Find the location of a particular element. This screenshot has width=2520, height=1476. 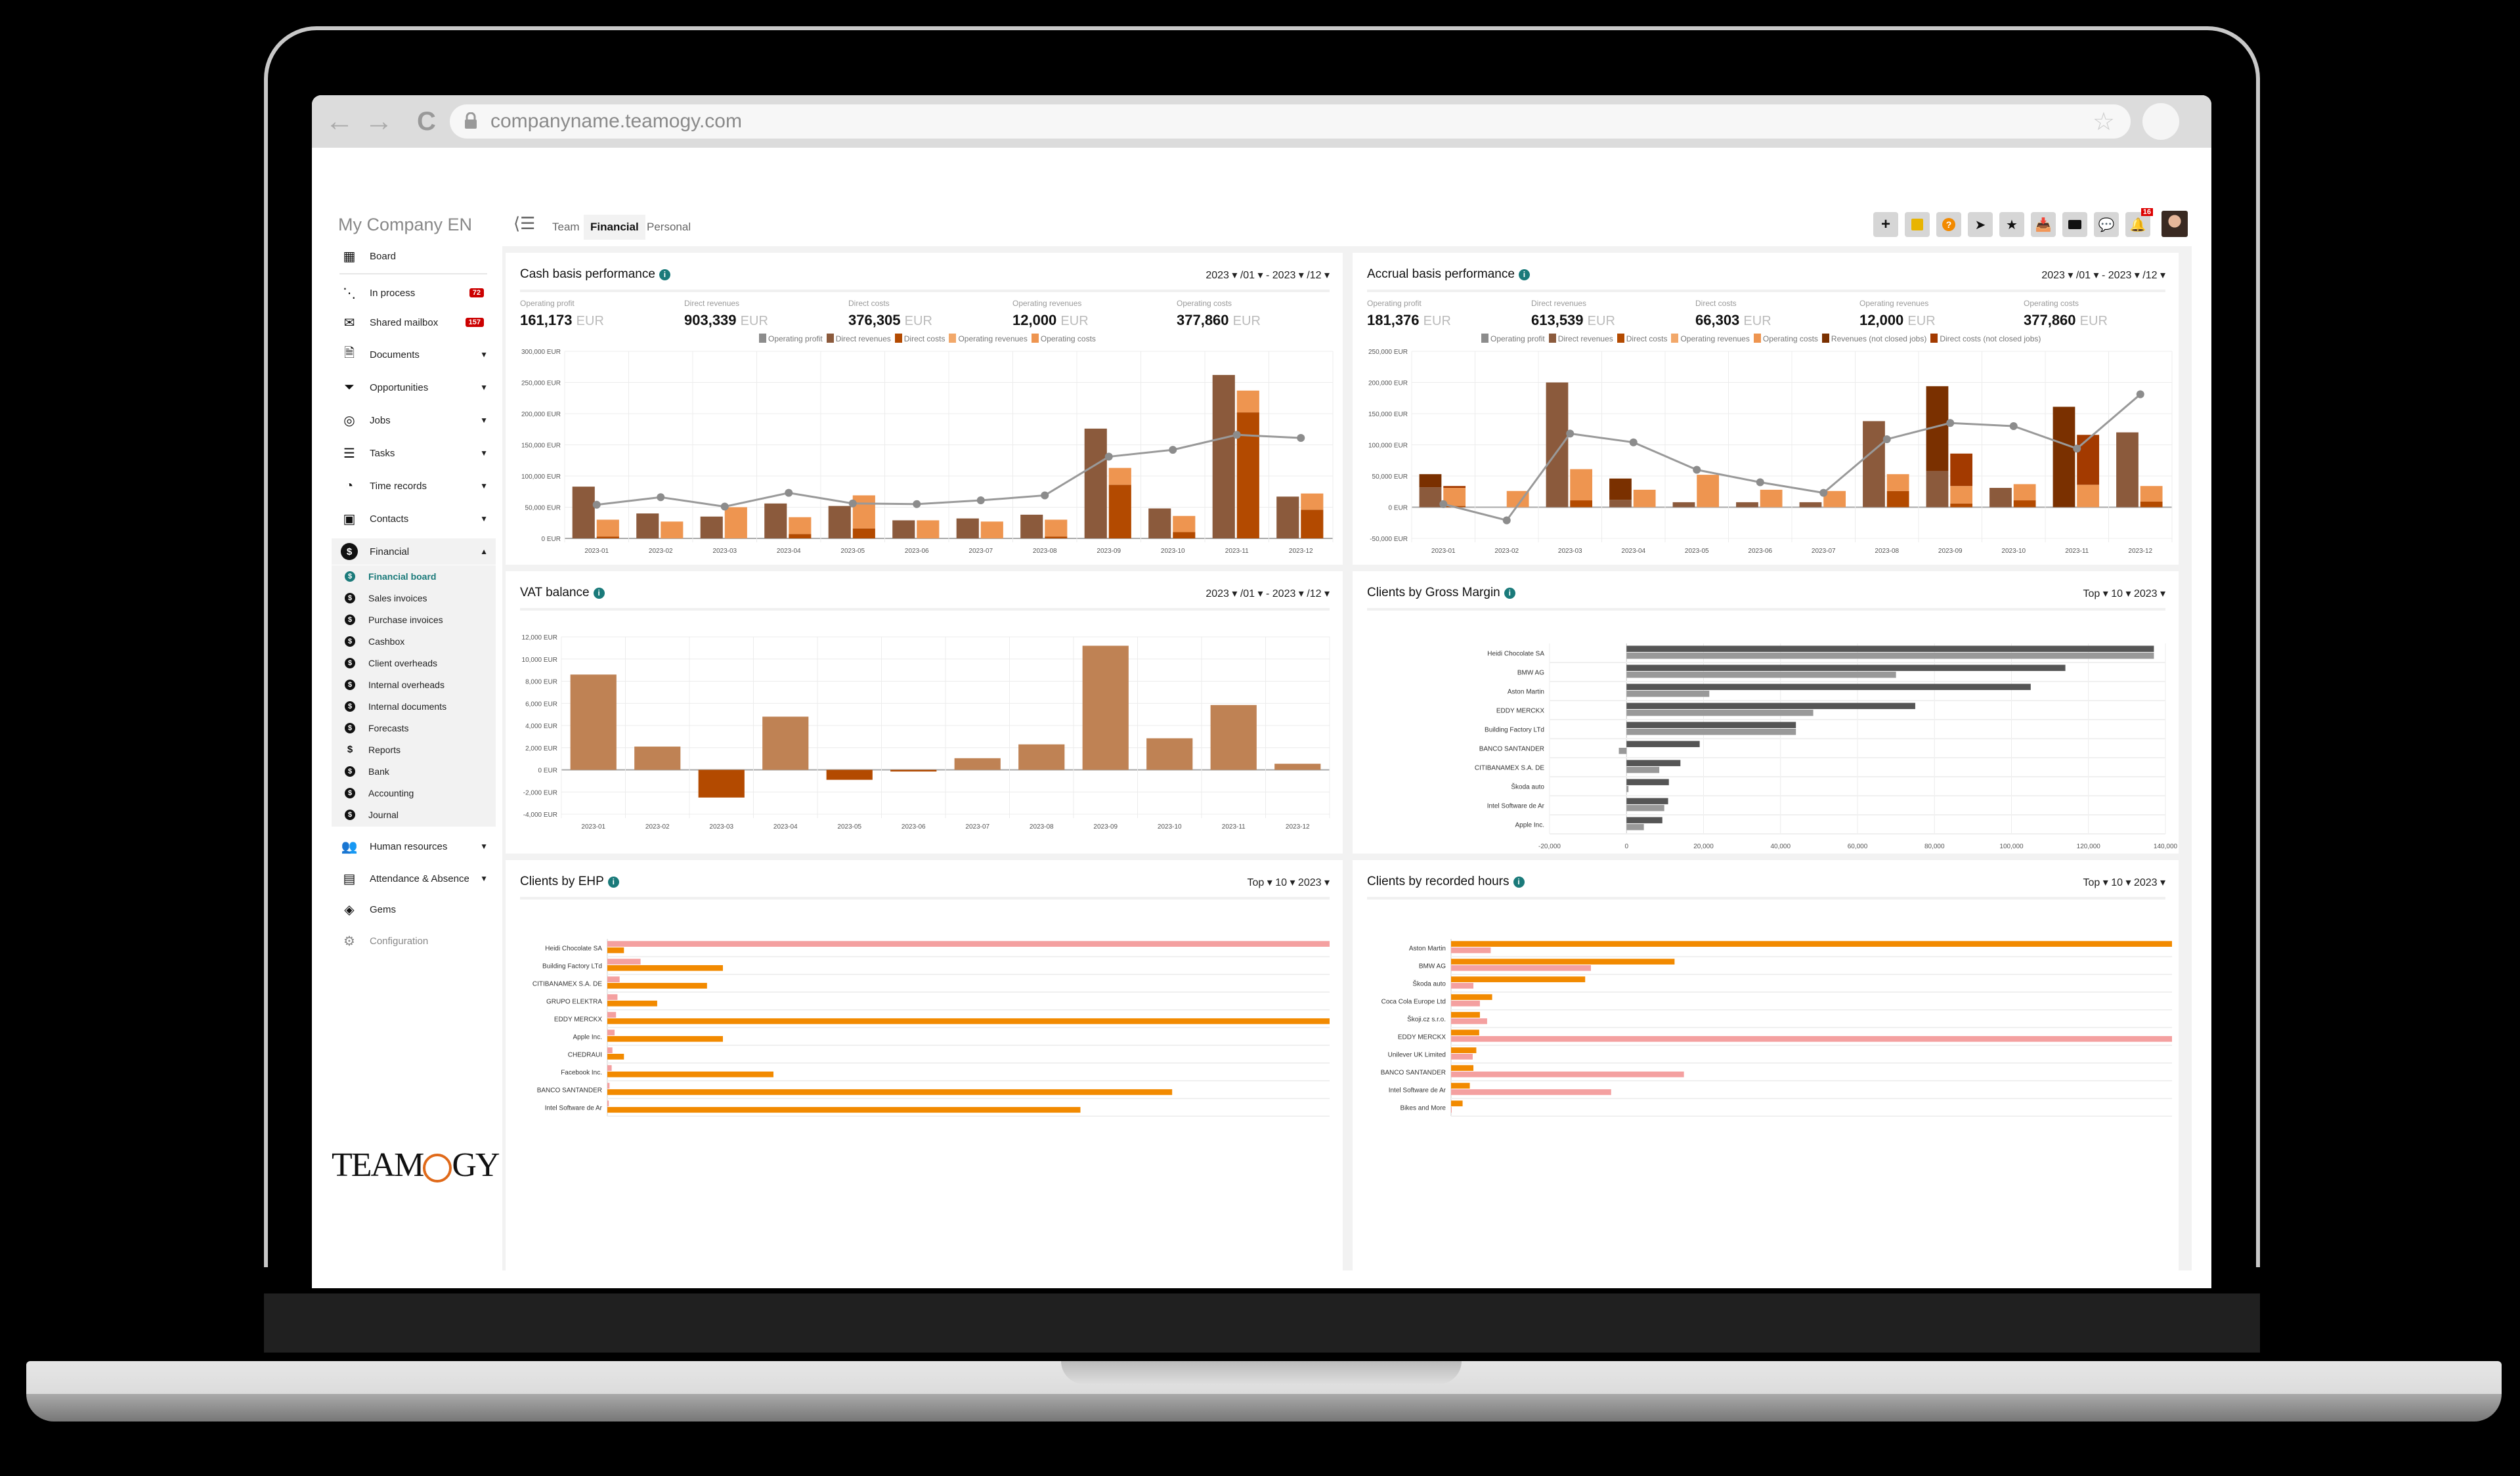

sidebar-subitem-financial-board: $ Financial board is located at coordinates (414, 576).